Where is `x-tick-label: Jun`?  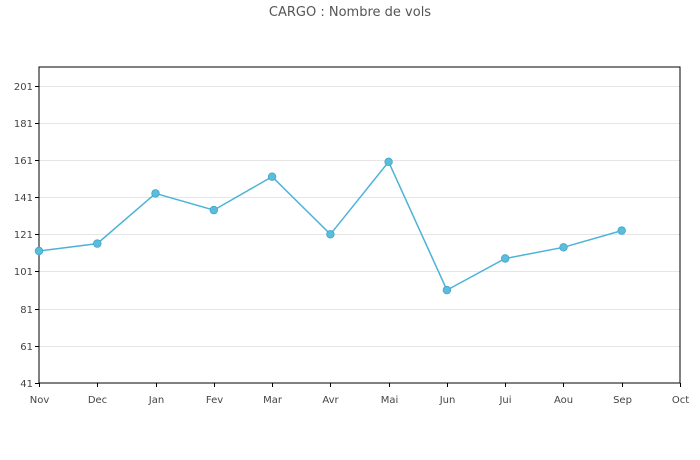
x-tick-label: Jun is located at coordinates (447, 400).